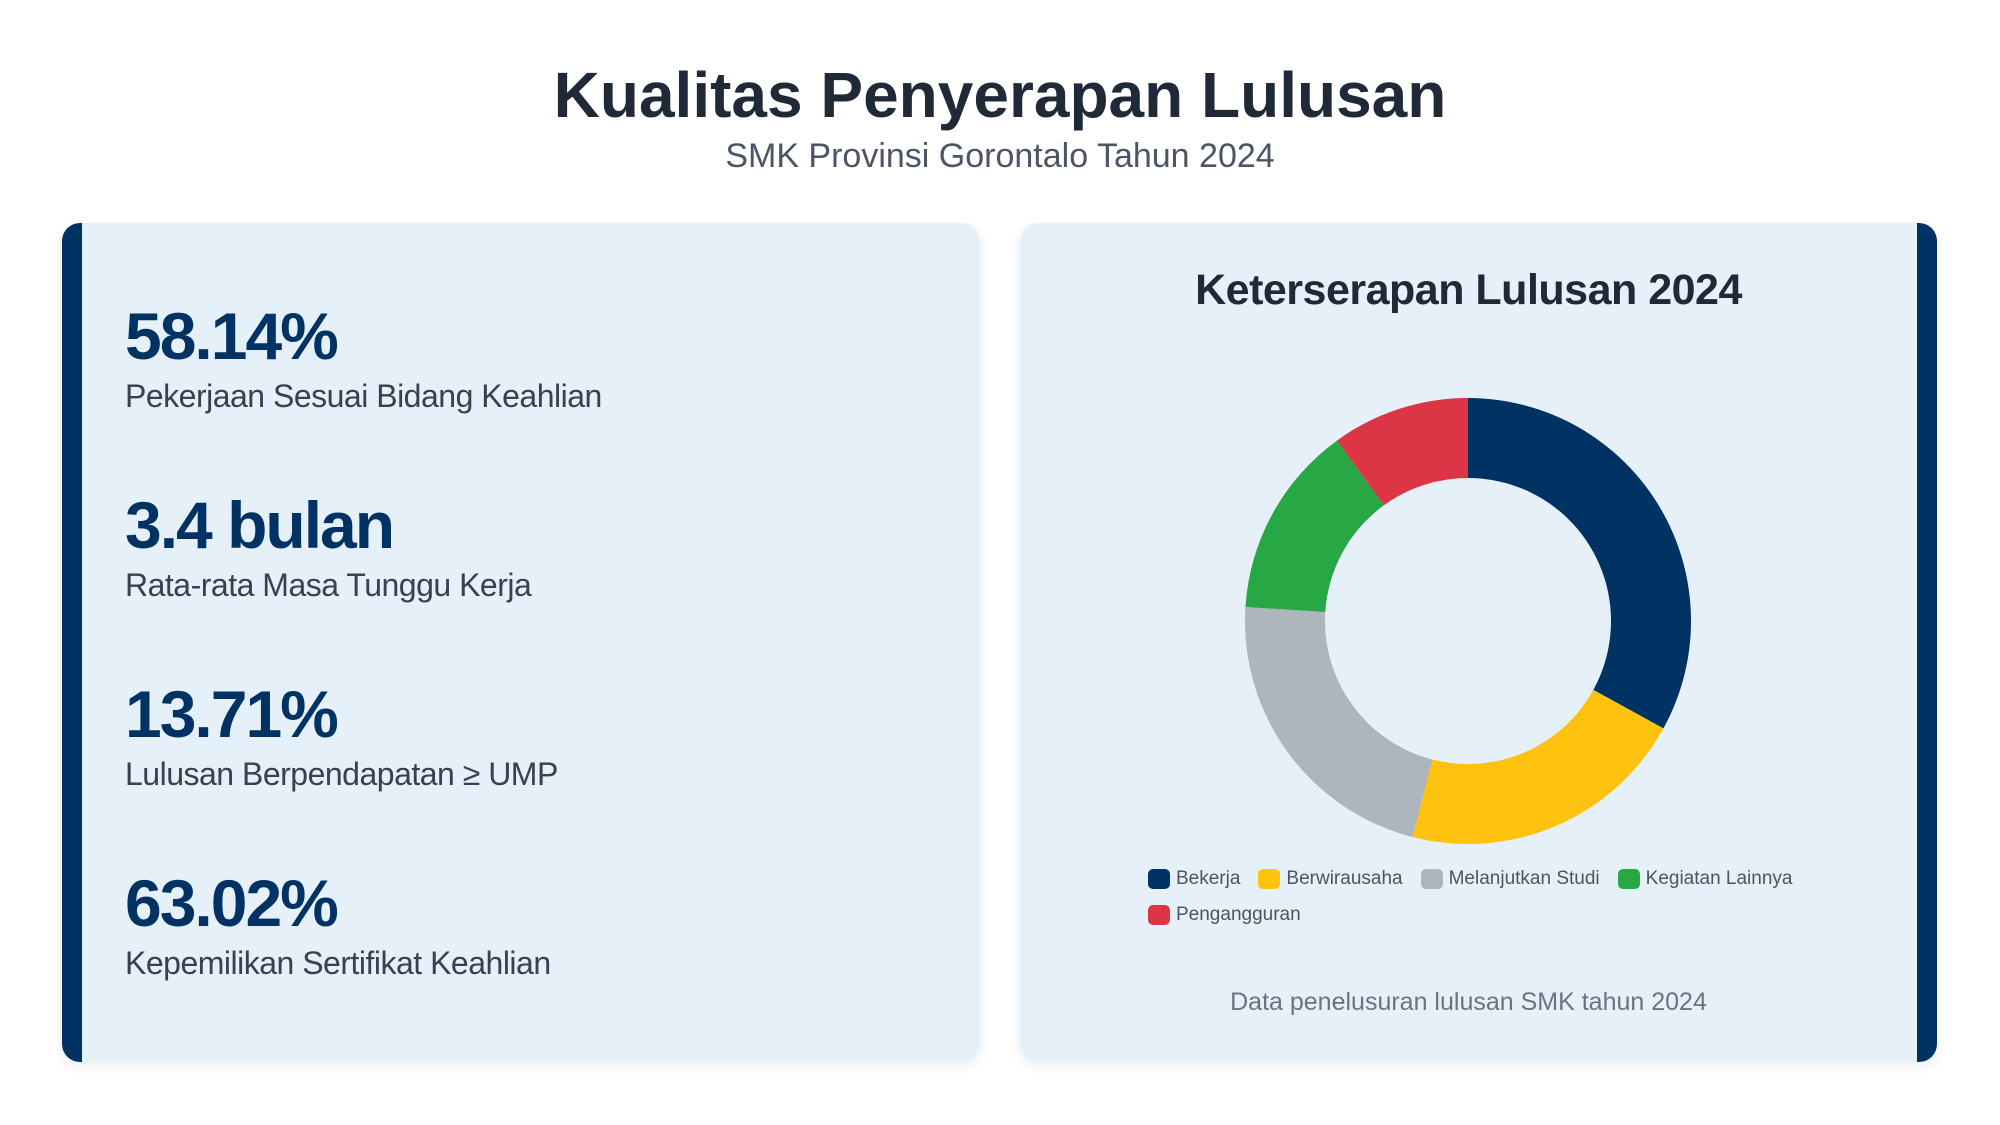 The image size is (2000, 1125). I want to click on stat: 3.4 bulan Rata-rata Masa Tunggu Kerja, so click(328, 545).